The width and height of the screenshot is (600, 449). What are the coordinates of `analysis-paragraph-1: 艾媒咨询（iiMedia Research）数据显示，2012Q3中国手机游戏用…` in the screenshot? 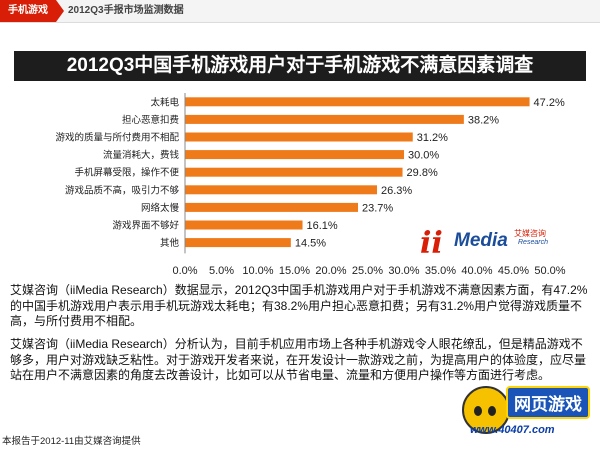 It's located at (299, 305).